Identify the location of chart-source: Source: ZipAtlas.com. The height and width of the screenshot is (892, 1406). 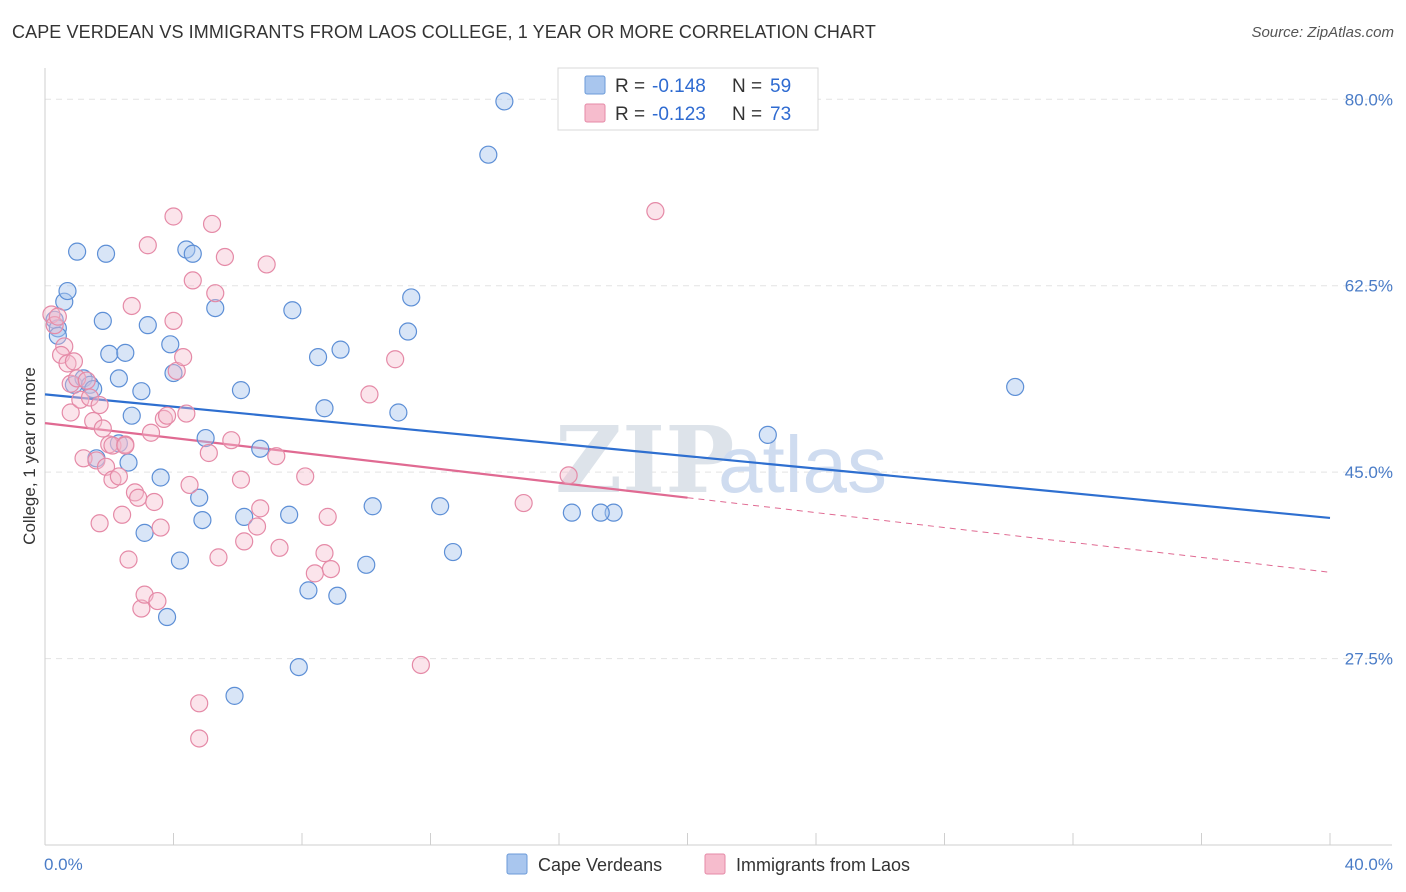
(1322, 32).